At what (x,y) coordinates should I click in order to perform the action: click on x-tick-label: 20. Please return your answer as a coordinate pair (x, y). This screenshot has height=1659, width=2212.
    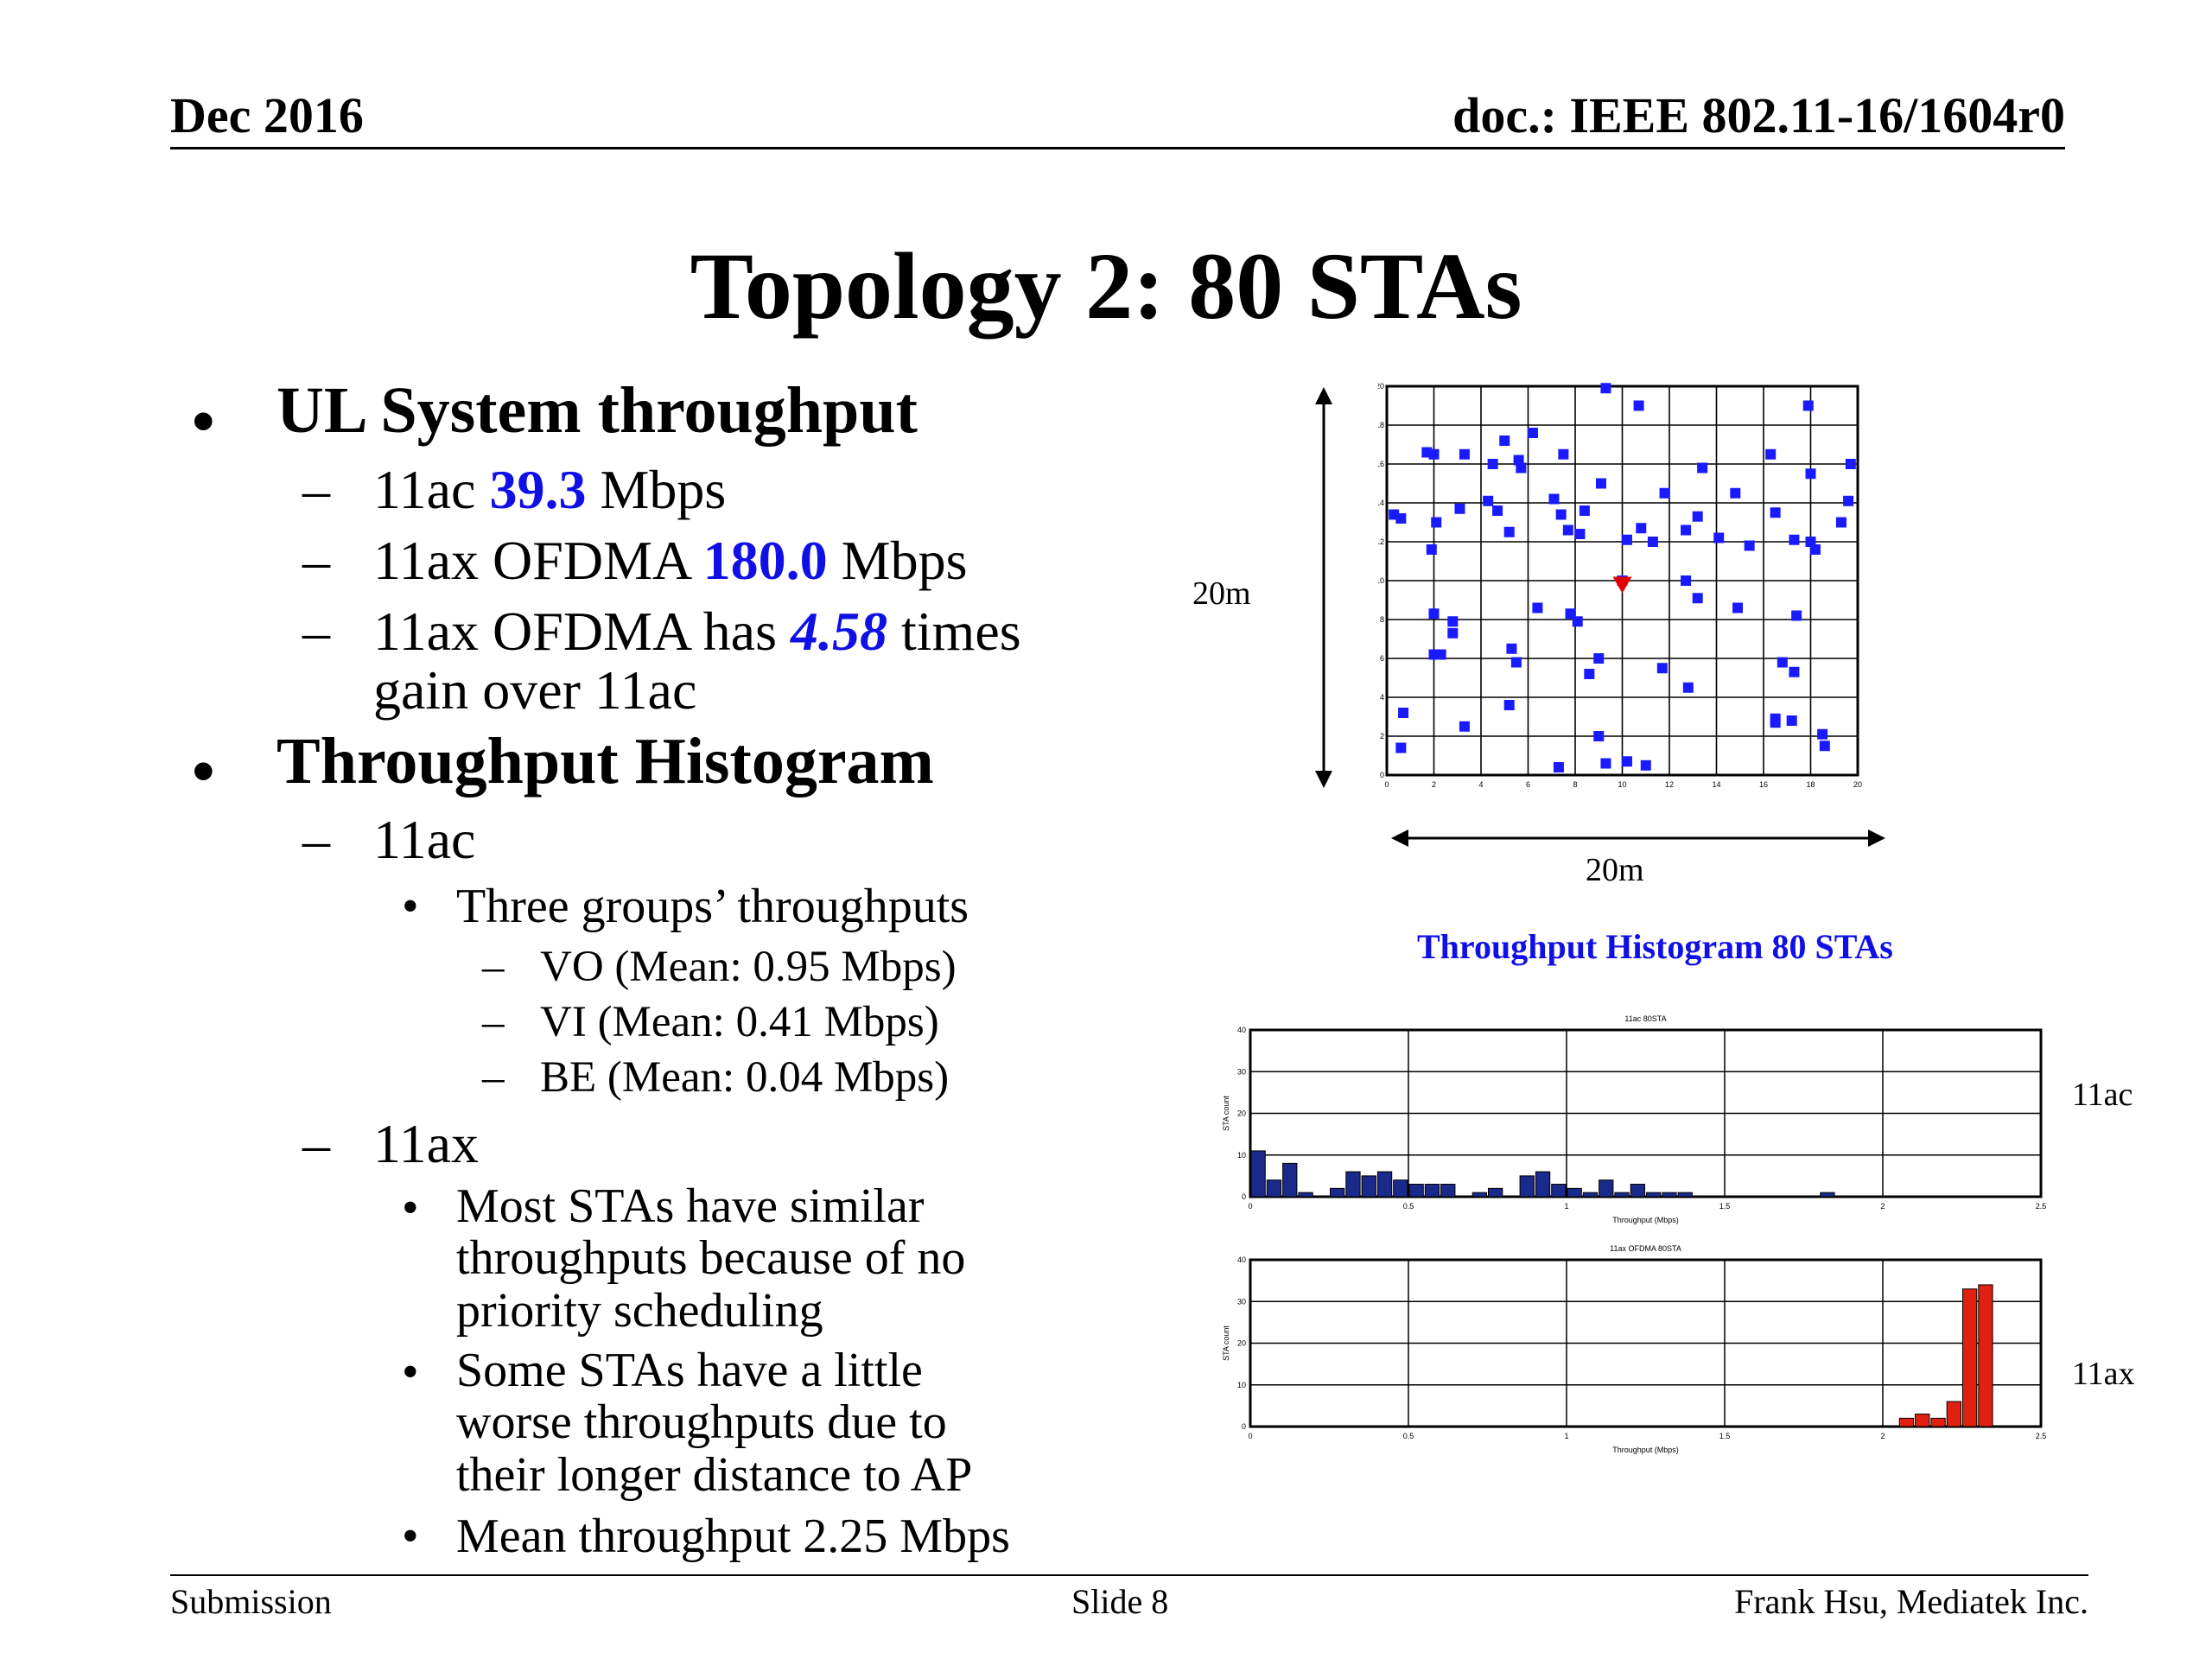
    Looking at the image, I should click on (1857, 784).